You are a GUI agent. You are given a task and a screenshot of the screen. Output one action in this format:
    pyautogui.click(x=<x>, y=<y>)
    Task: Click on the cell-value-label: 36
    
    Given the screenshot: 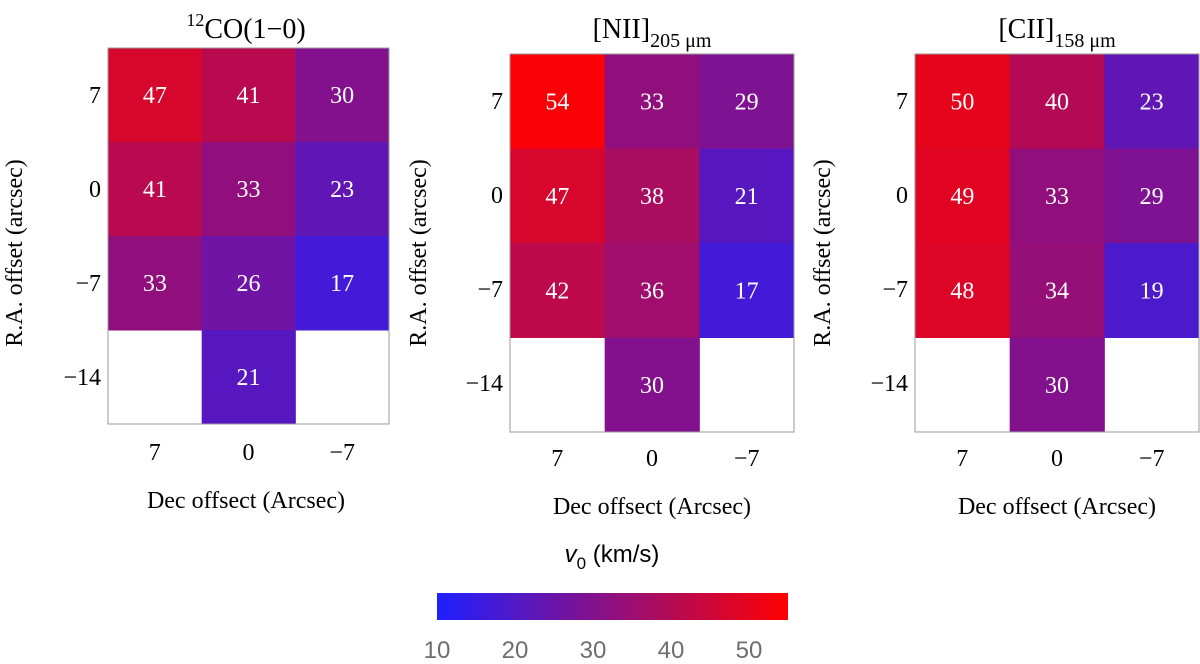 What is the action you would take?
    pyautogui.click(x=652, y=291)
    